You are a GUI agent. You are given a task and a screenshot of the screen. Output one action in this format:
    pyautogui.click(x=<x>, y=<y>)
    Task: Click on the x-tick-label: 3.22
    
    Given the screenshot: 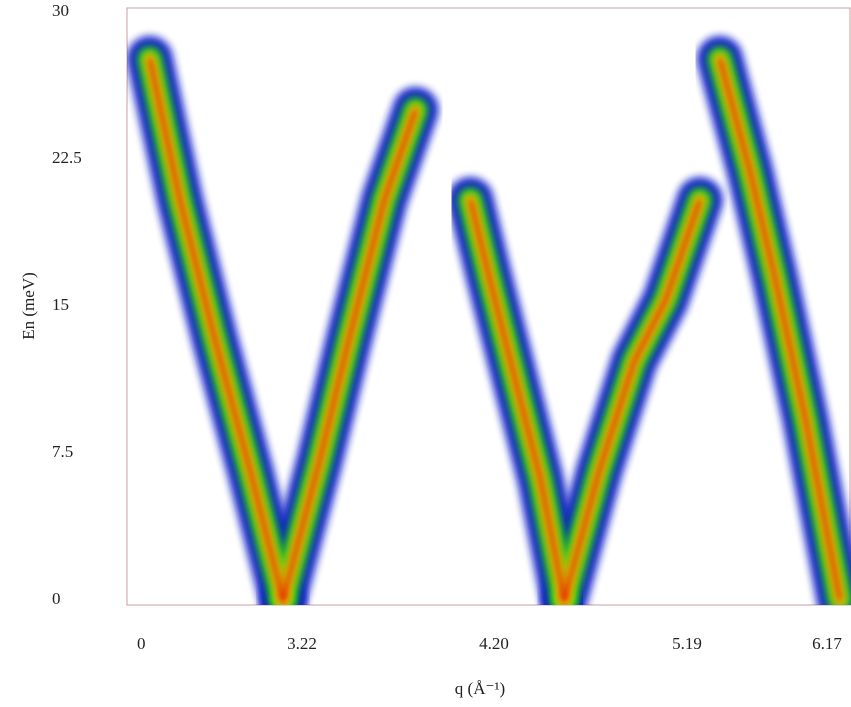 What is the action you would take?
    pyautogui.click(x=302, y=643)
    